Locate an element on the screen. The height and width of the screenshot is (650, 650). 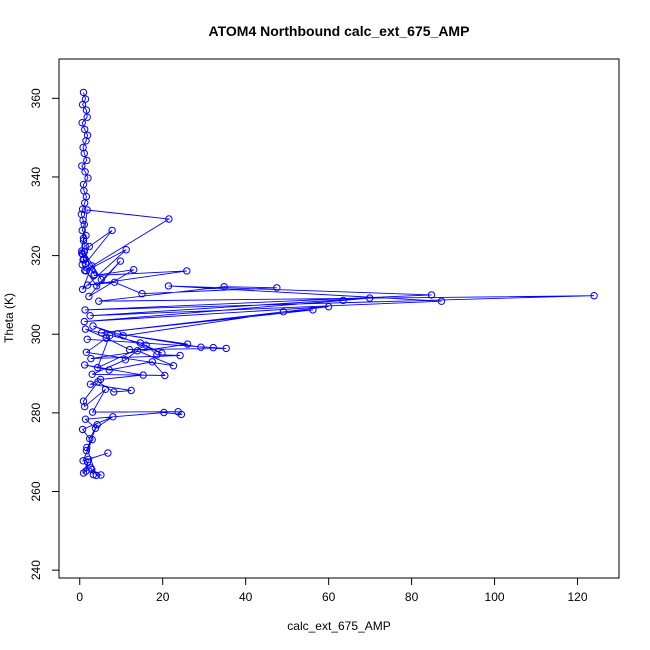
y-tick-label: 360 is located at coordinates (36, 98).